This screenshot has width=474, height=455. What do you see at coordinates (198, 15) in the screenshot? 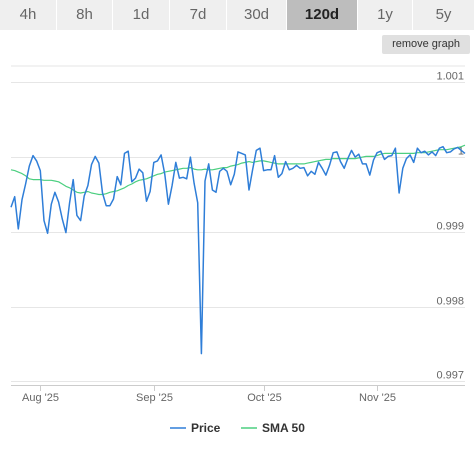
I see `tab-7d: 7d` at bounding box center [198, 15].